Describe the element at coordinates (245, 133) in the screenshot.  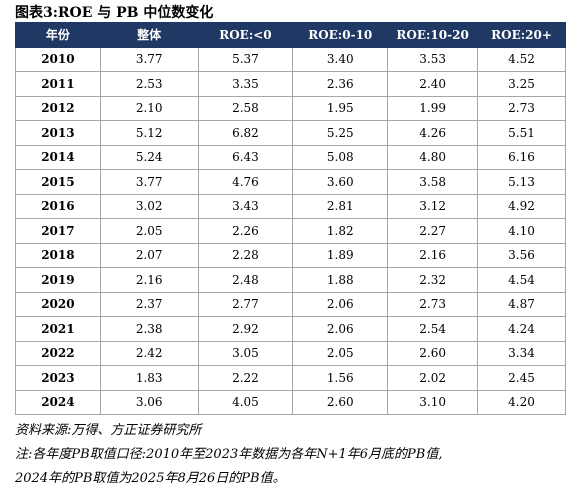
I see `value-cell: 6.82` at that location.